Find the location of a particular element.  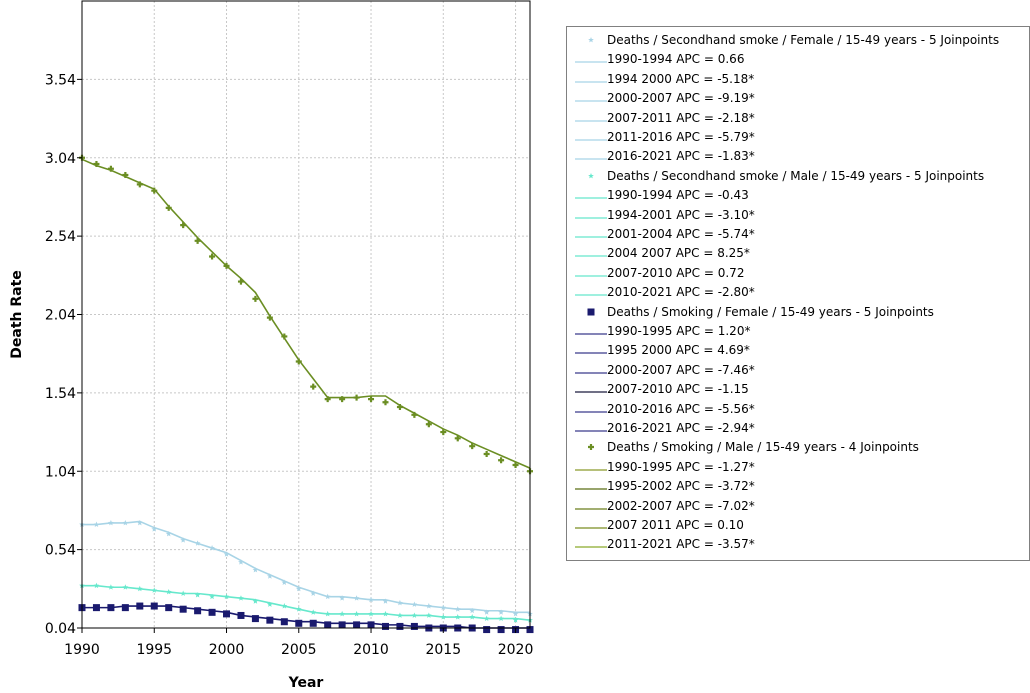

legend-label: 2011-2016 APC = -5.79* is located at coordinates (681, 137).